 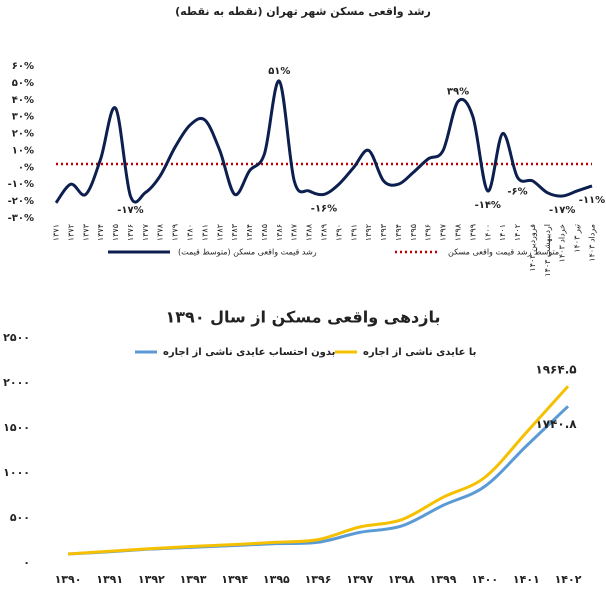 What do you see at coordinates (21, 201) in the screenshot?
I see `y-tick-label: -۲۰%` at bounding box center [21, 201].